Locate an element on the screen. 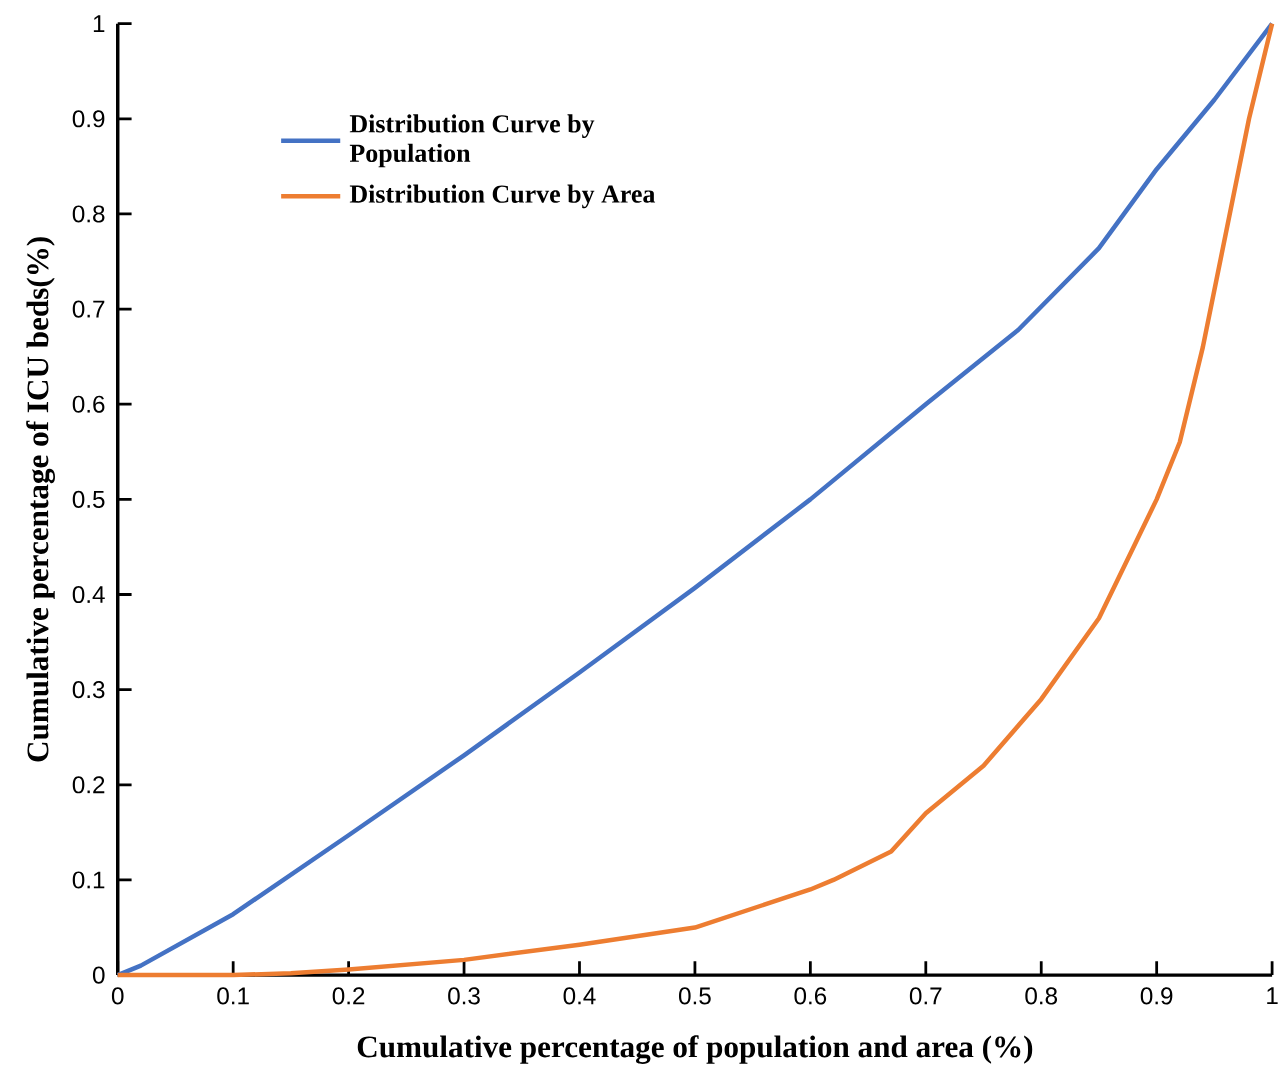  x-axis-title: Cumulative percentage of population and area (%) is located at coordinates (695, 1050).